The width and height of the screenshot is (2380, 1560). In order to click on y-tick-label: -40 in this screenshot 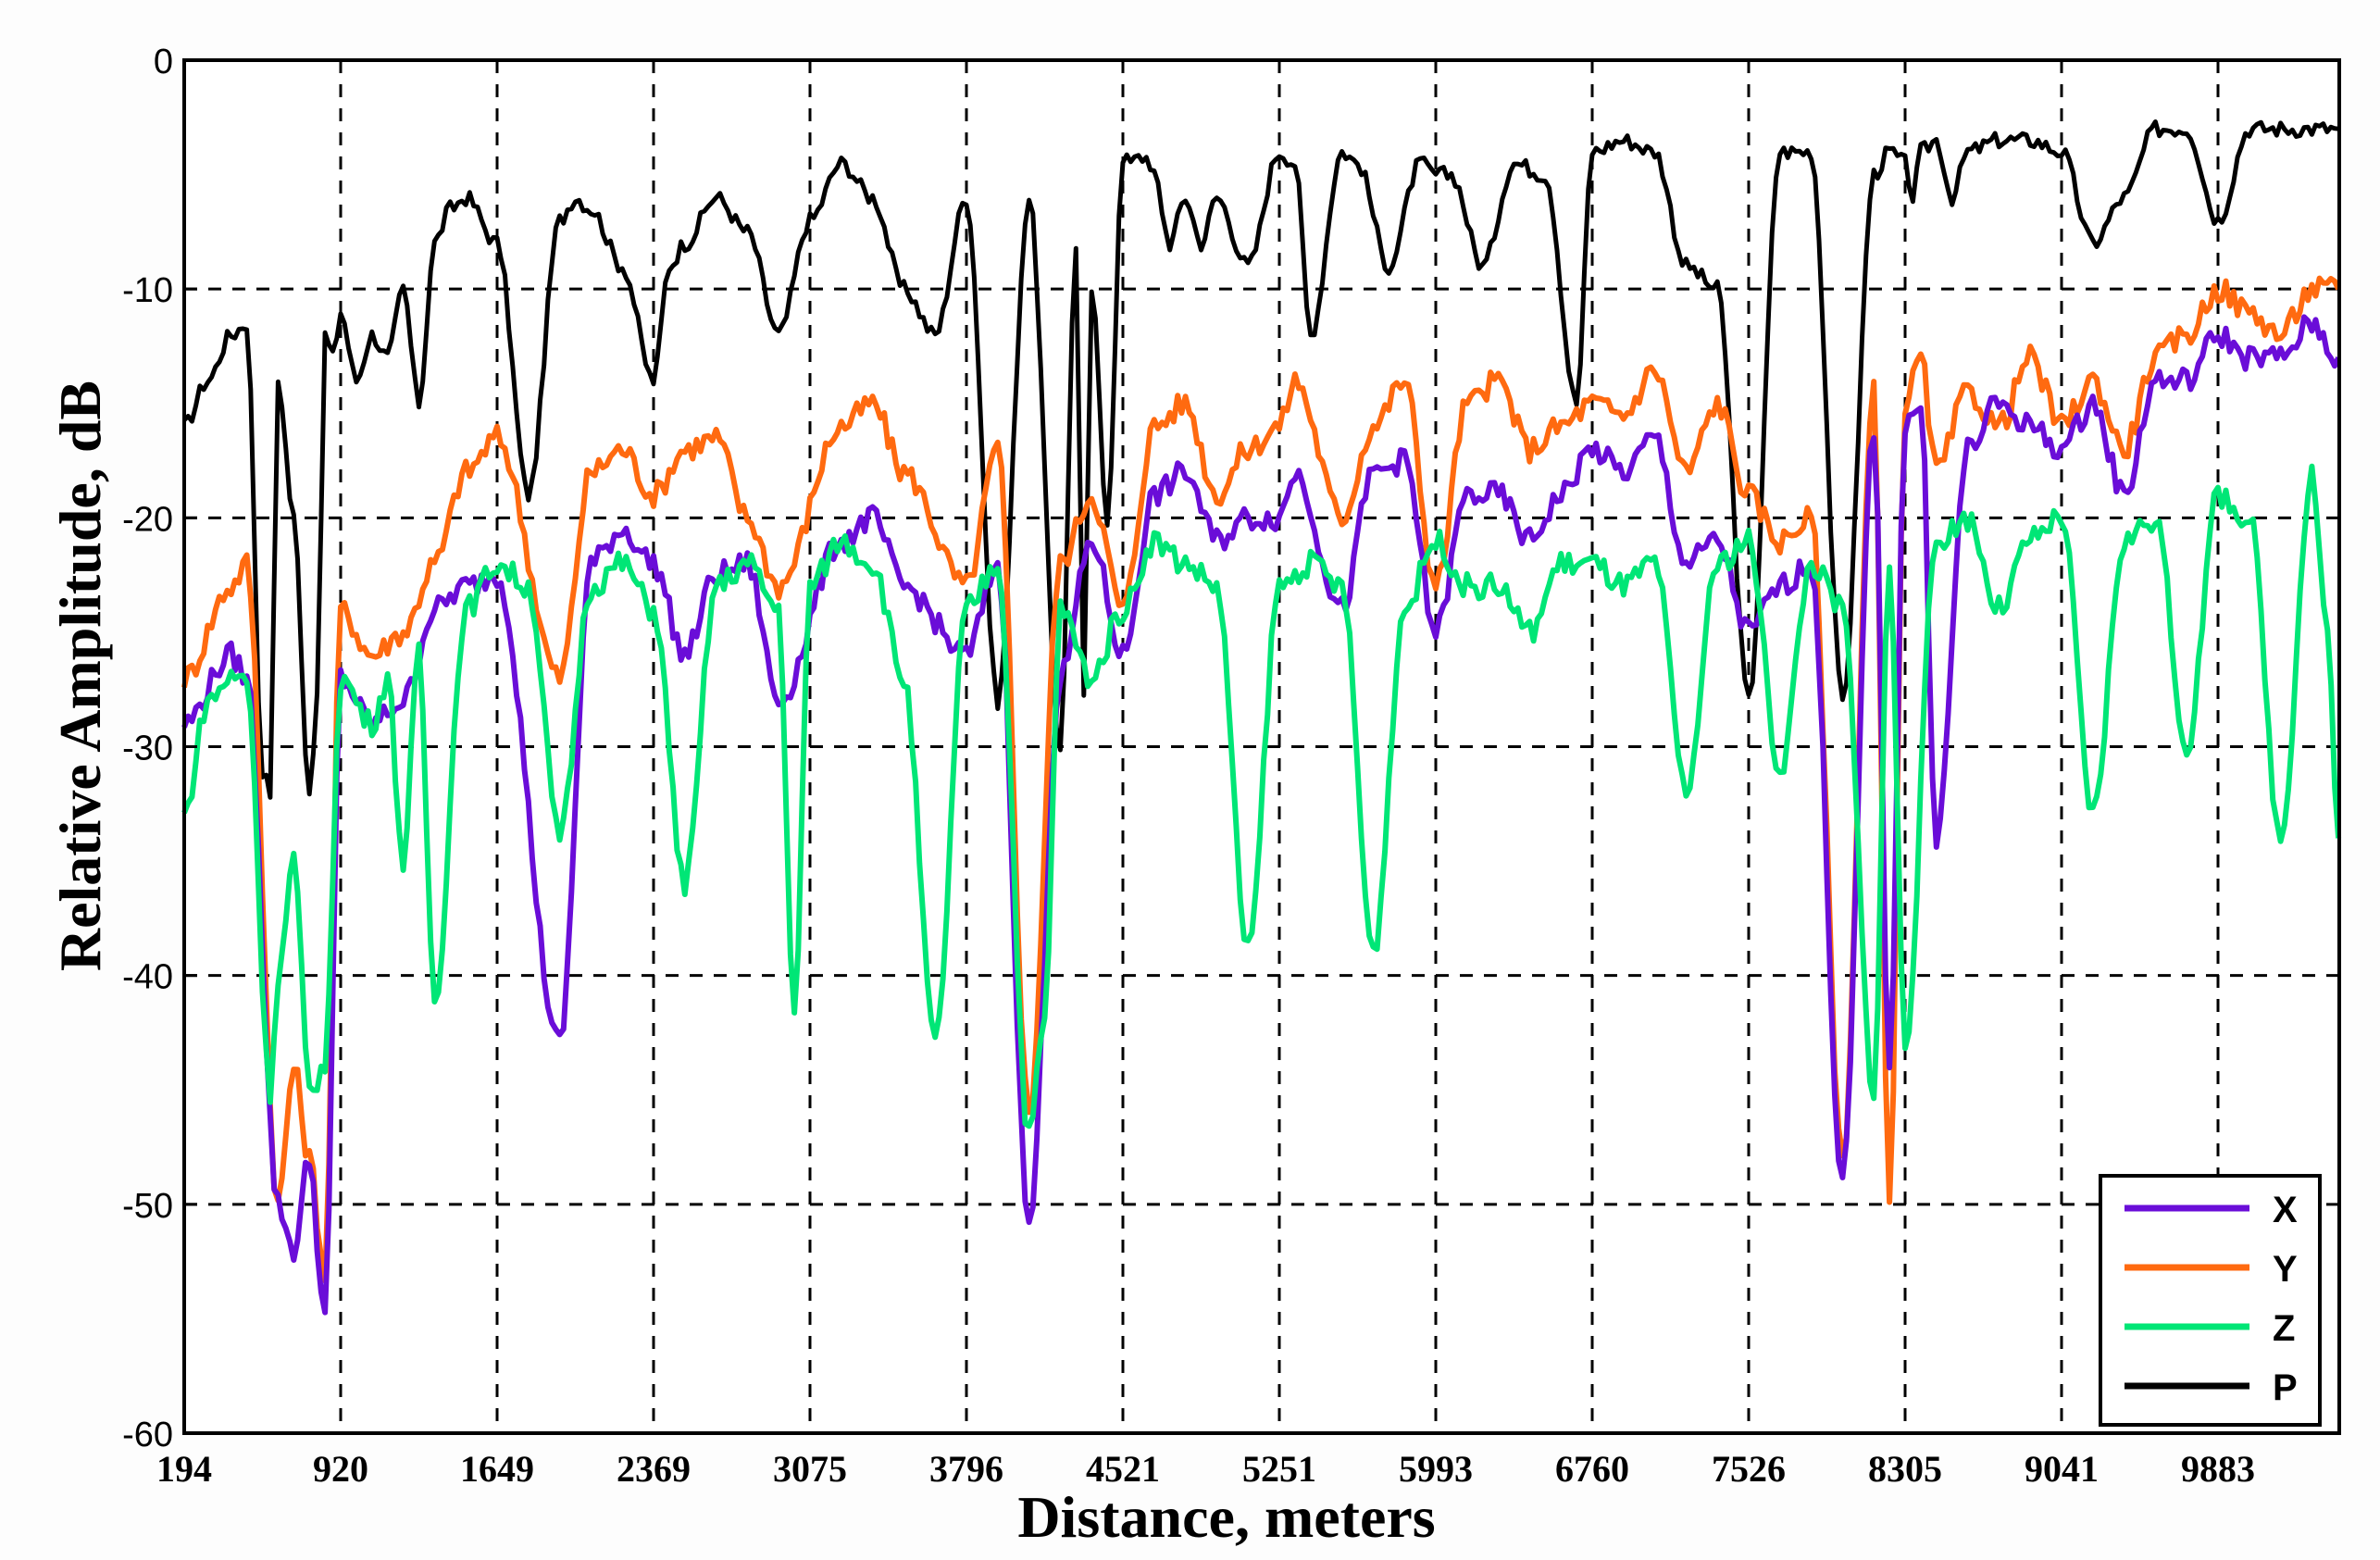, I will do `click(147, 977)`.